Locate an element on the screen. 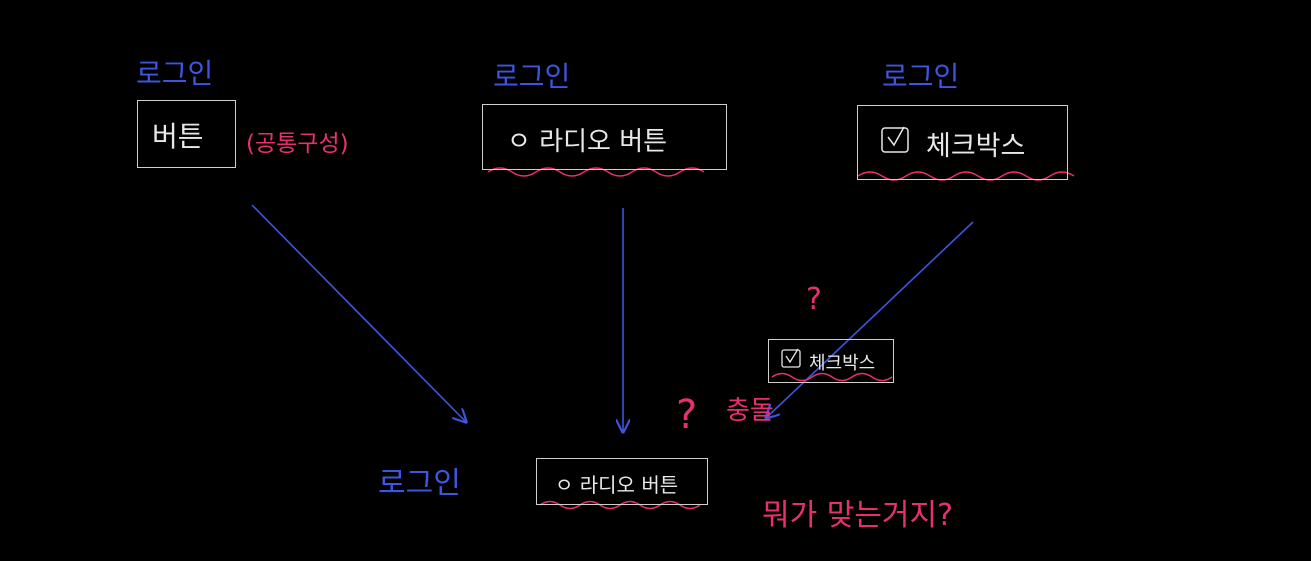 The height and width of the screenshot is (561, 1311). login-title-button: 로그인 is located at coordinates (175, 73).